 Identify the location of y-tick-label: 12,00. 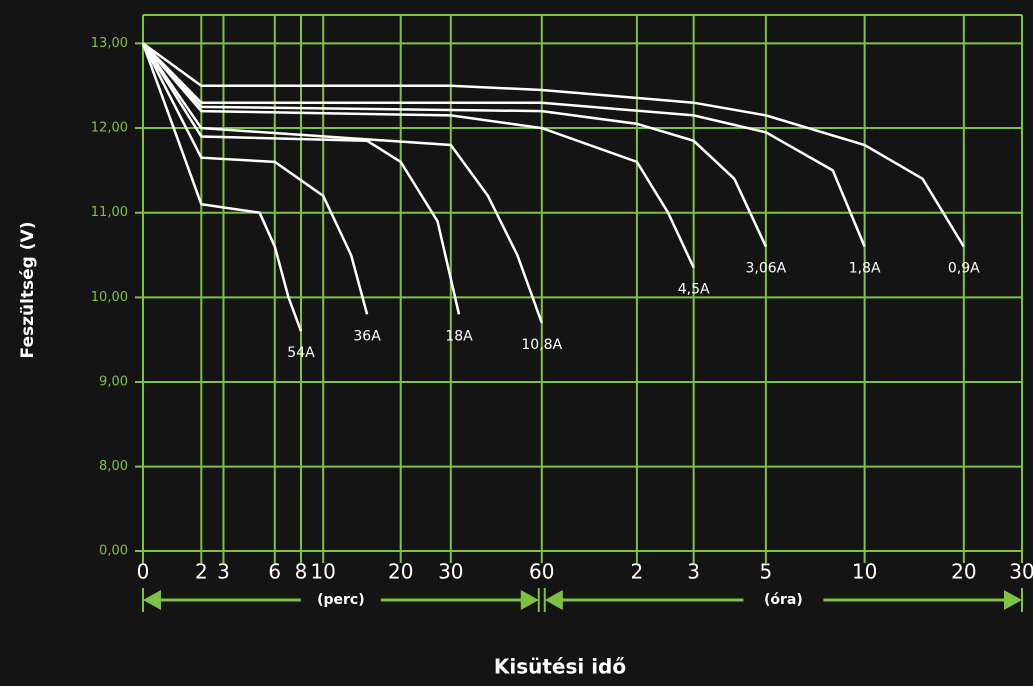
(109, 128).